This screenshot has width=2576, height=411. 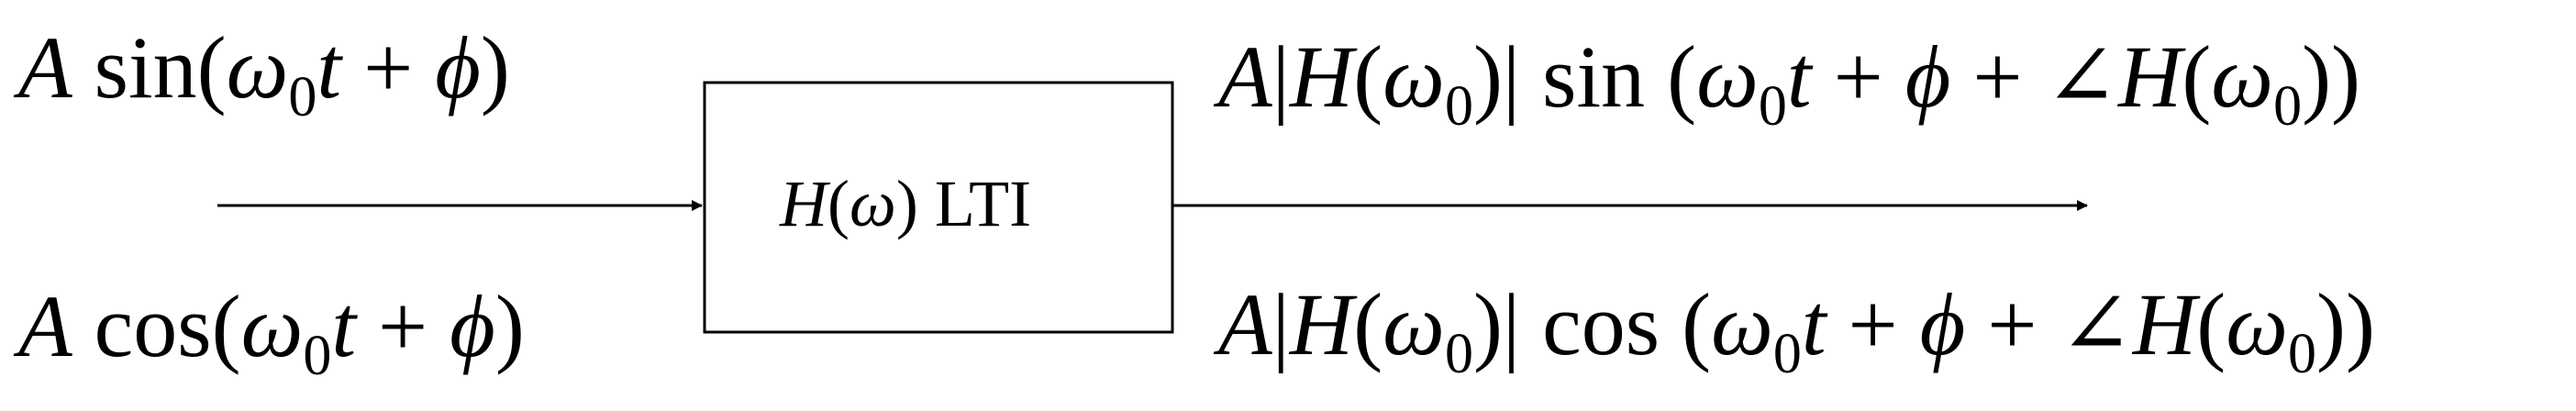 I want to click on input-sin-expression: A sin(ω0t + ϕ), so click(x=264, y=73).